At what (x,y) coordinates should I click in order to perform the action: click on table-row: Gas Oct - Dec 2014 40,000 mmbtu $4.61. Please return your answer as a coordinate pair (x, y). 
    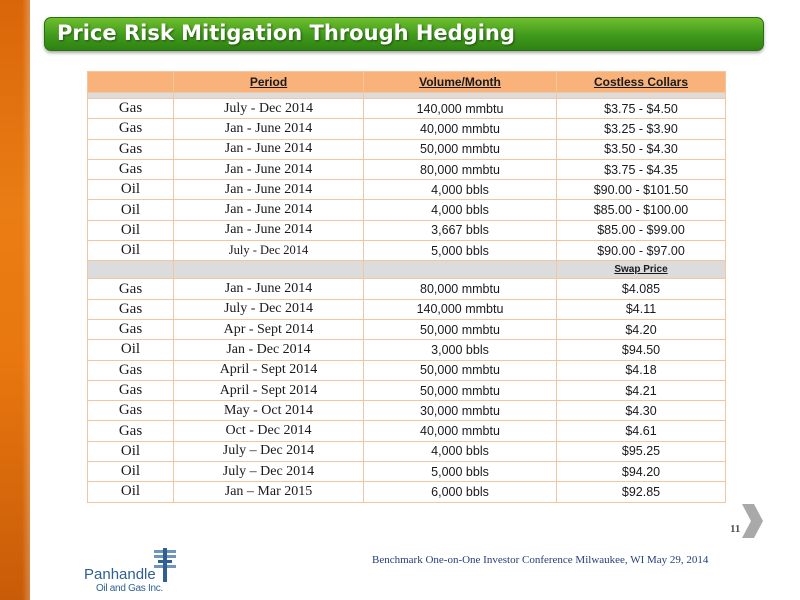
    Looking at the image, I should click on (406, 431).